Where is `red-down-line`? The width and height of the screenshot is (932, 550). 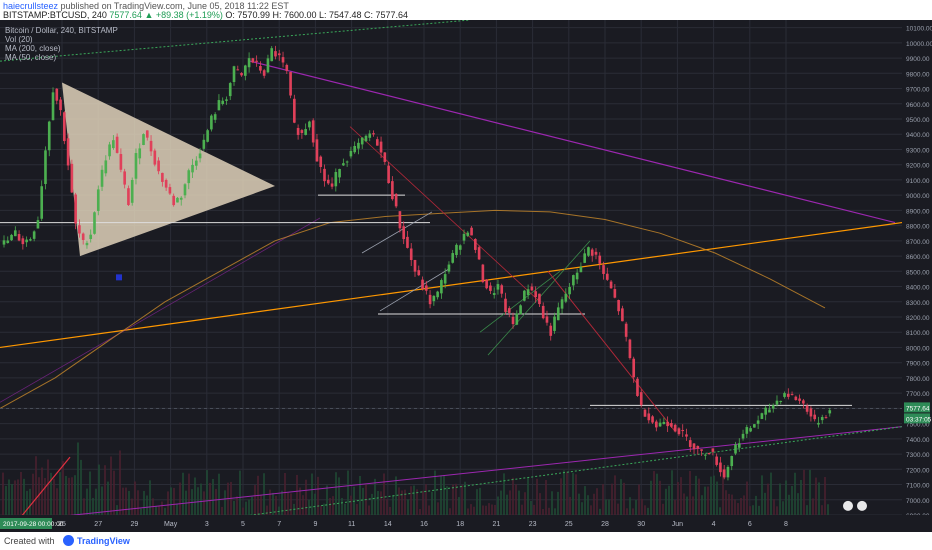 red-down-line is located at coordinates (611, 351).